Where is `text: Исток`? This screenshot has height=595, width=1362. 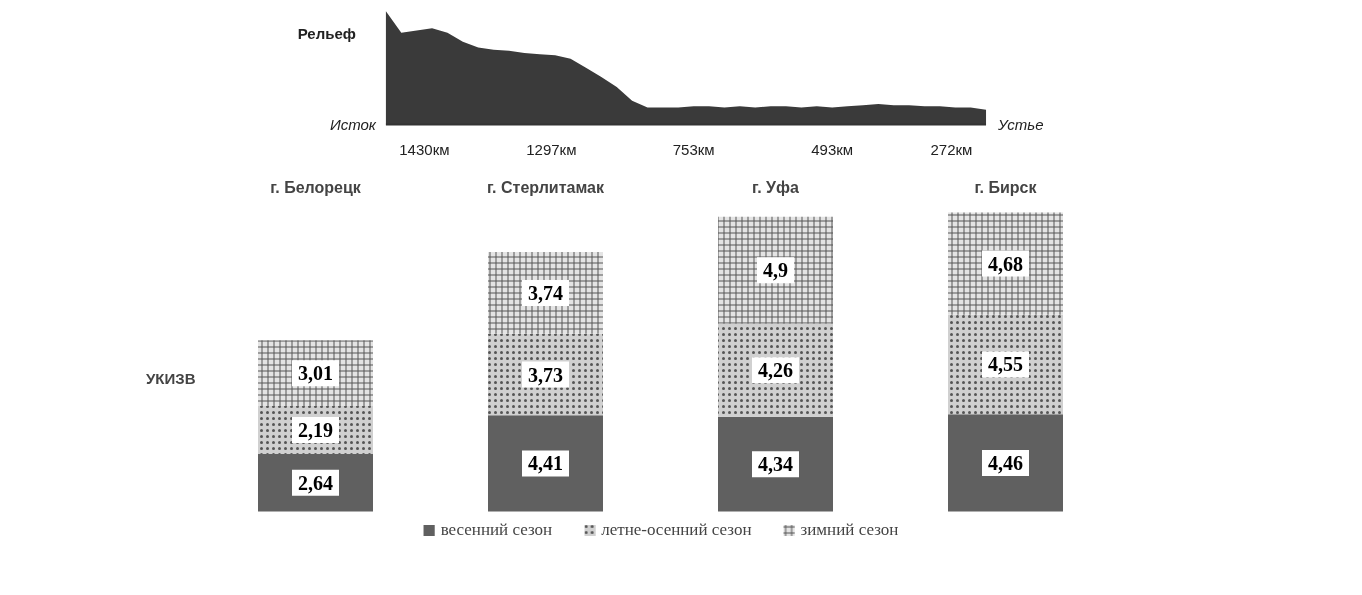
text: Исток is located at coordinates (353, 124).